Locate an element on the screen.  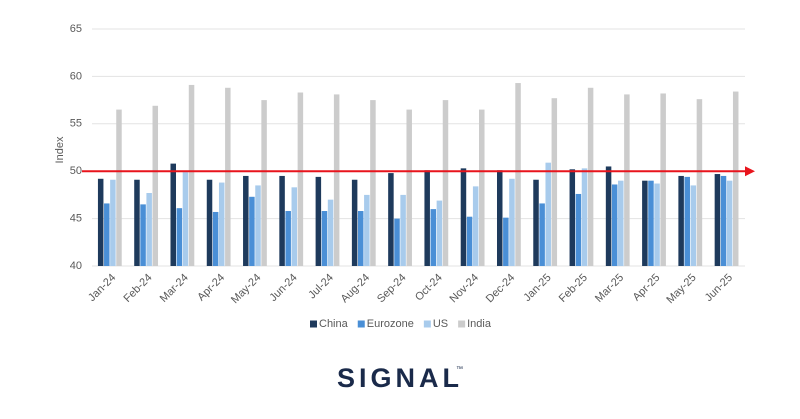
y-tick-label: 45 is located at coordinates (76, 219).